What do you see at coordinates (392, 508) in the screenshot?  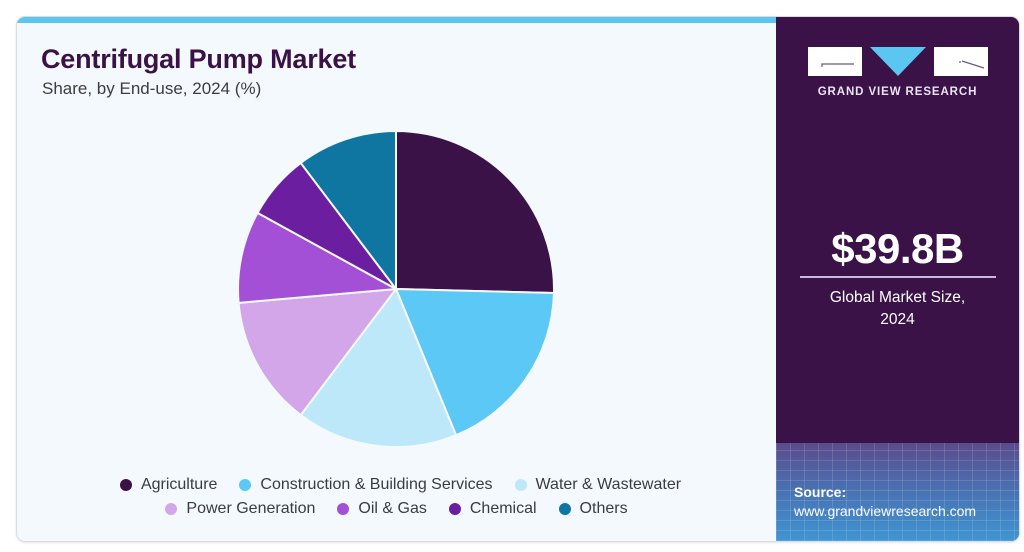 I see `legend-label: Oil & Gas` at bounding box center [392, 508].